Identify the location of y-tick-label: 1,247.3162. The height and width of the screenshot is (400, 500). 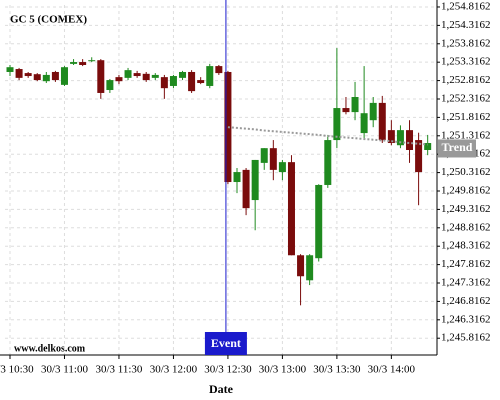
(466, 283).